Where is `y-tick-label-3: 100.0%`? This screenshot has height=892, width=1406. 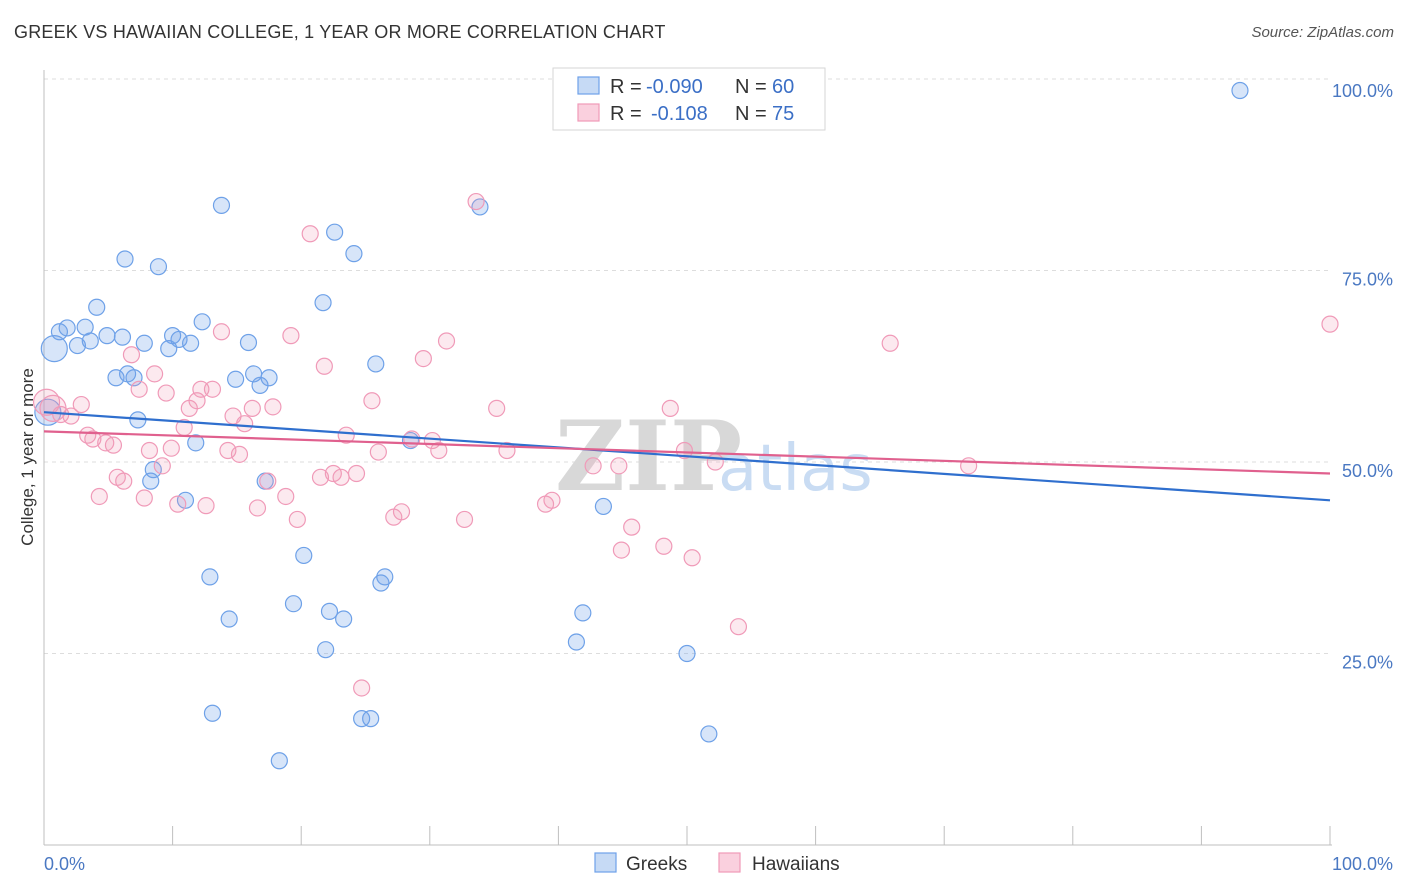
y-tick-label-3: 100.0% is located at coordinates (1362, 91).